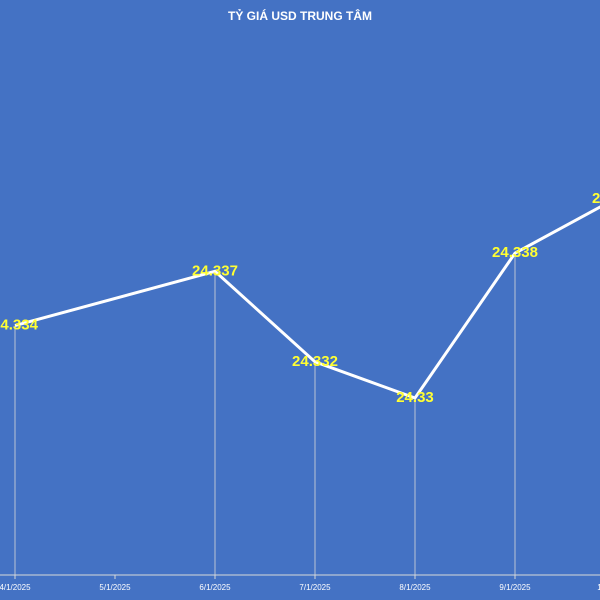 Image resolution: width=600 pixels, height=600 pixels. Describe the element at coordinates (596, 198) in the screenshot. I see `data-label: 24.341` at that location.